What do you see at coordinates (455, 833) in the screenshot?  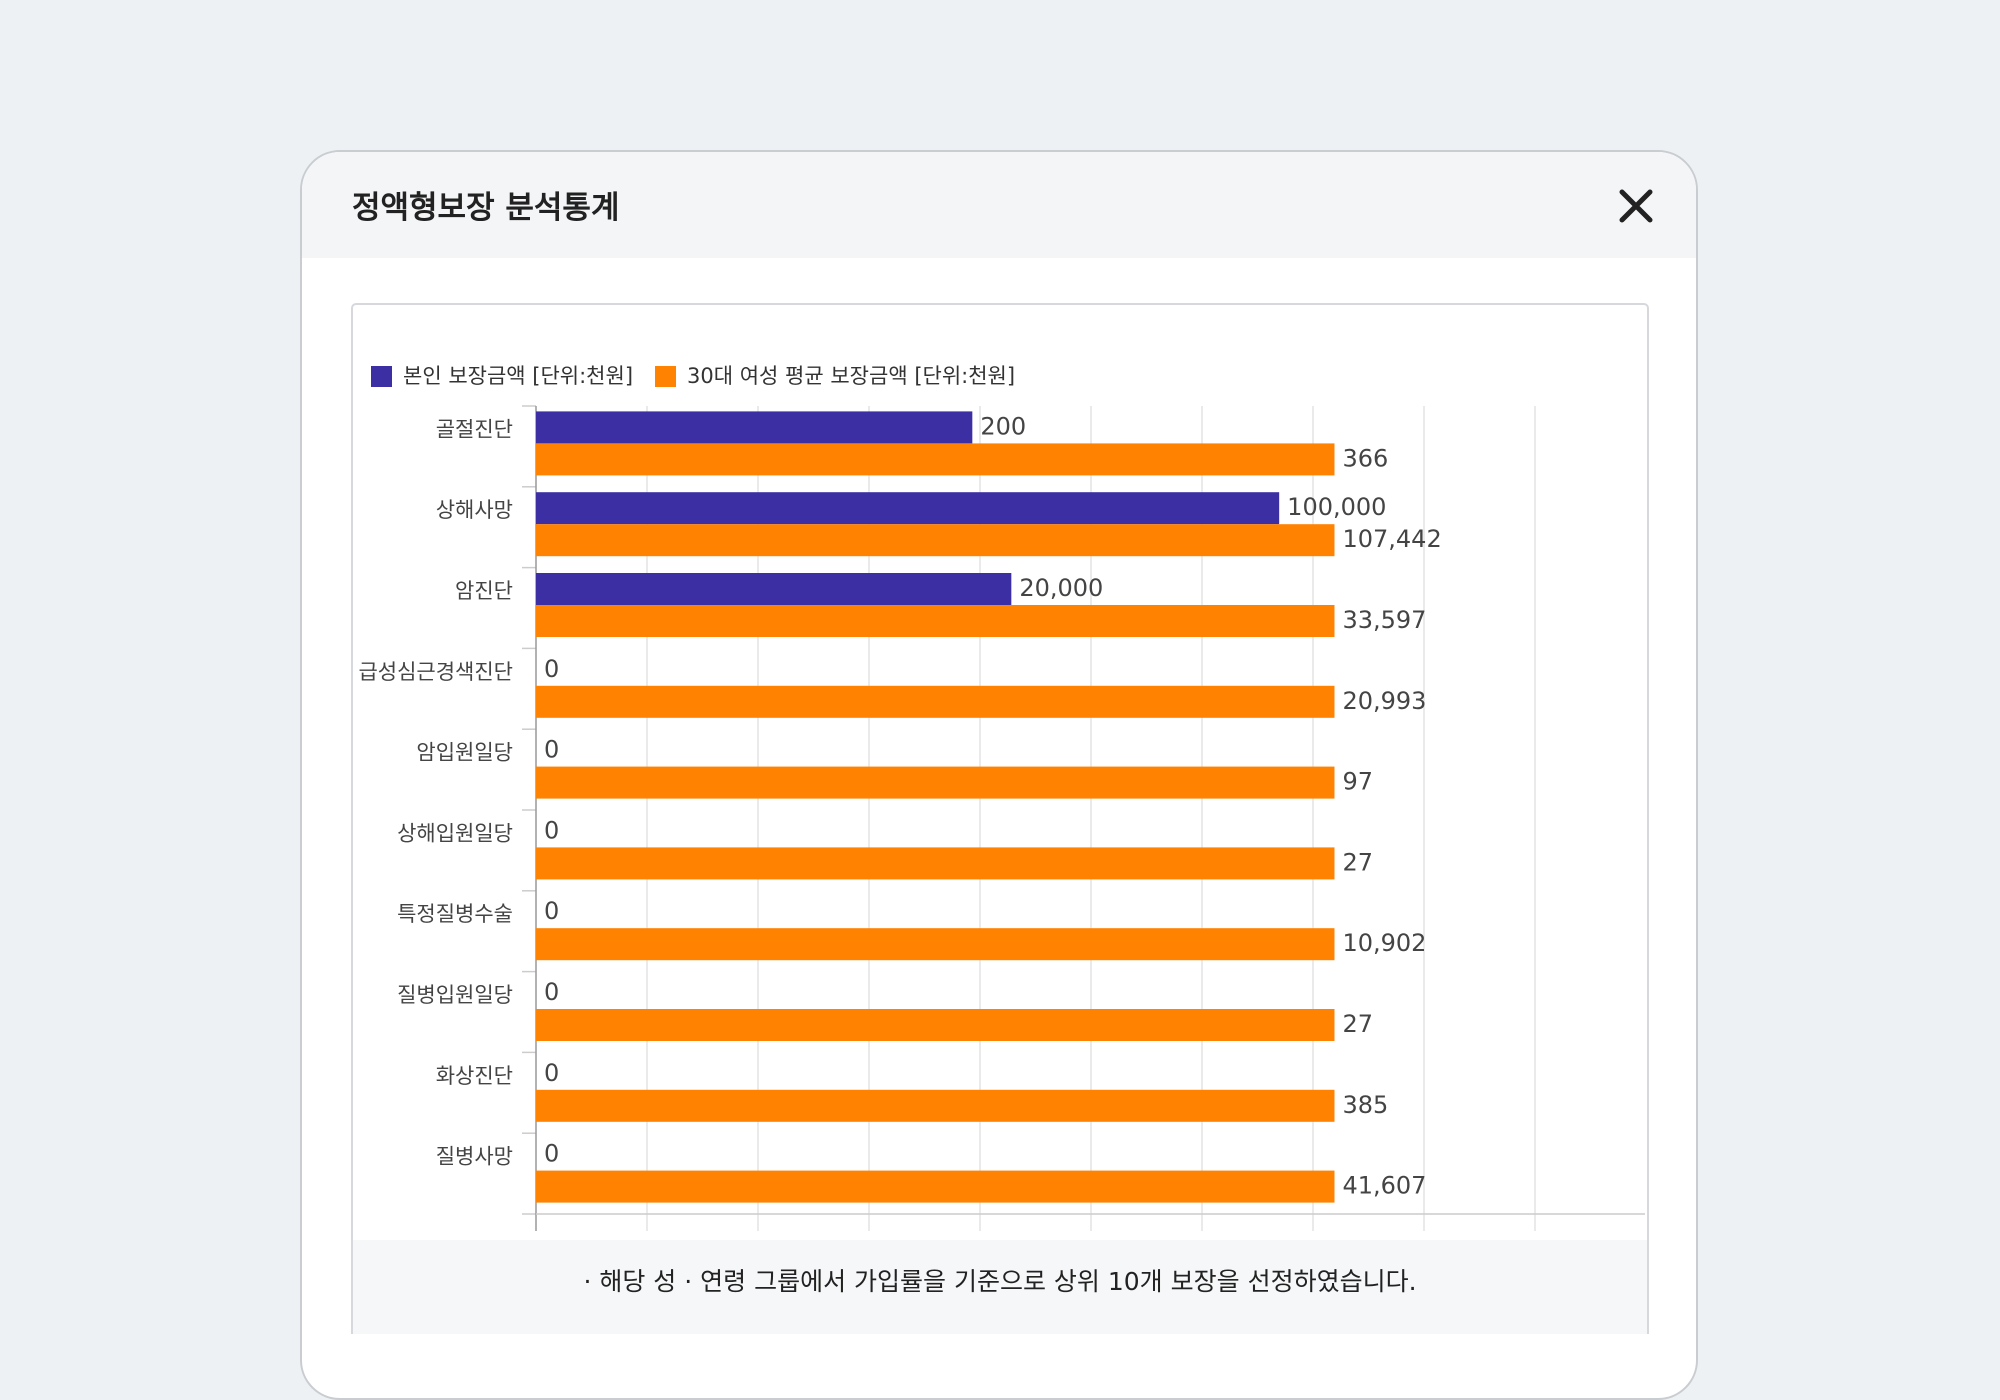 I see `category-label: 상해입원일당` at bounding box center [455, 833].